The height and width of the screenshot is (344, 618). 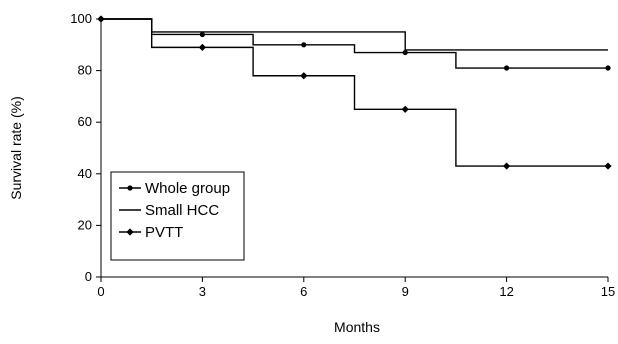 What do you see at coordinates (85, 224) in the screenshot?
I see `y-tick-label: 20` at bounding box center [85, 224].